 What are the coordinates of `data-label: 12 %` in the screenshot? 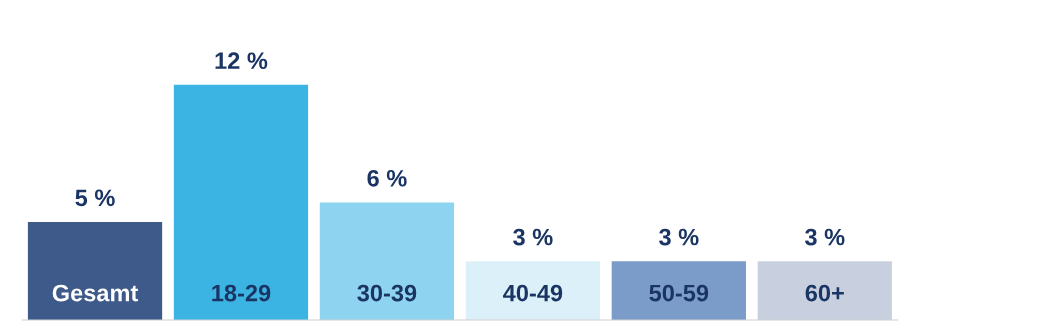 It's located at (241, 61).